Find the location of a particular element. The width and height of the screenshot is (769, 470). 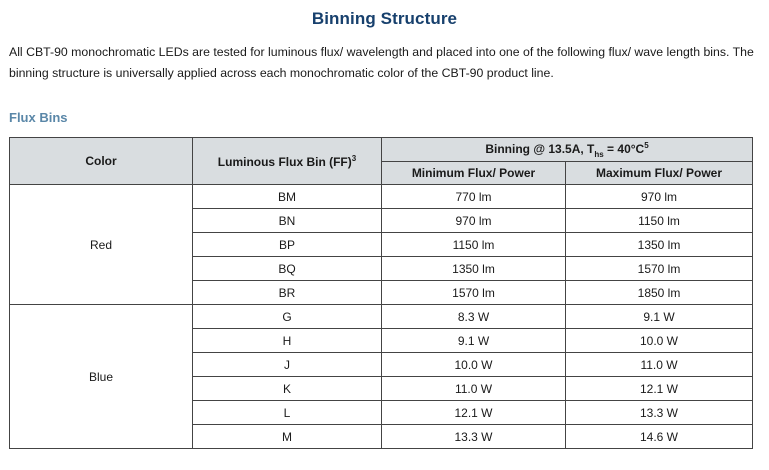

max-flux-cell: 1350 lm is located at coordinates (659, 244).